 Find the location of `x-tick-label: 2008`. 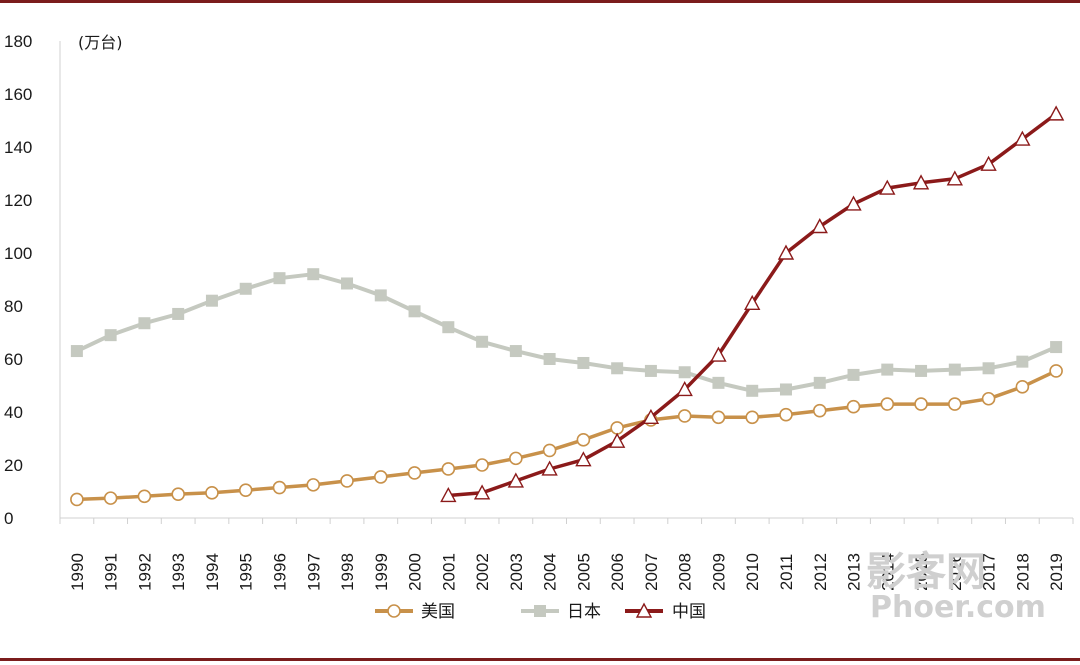

x-tick-label: 2008 is located at coordinates (685, 572).